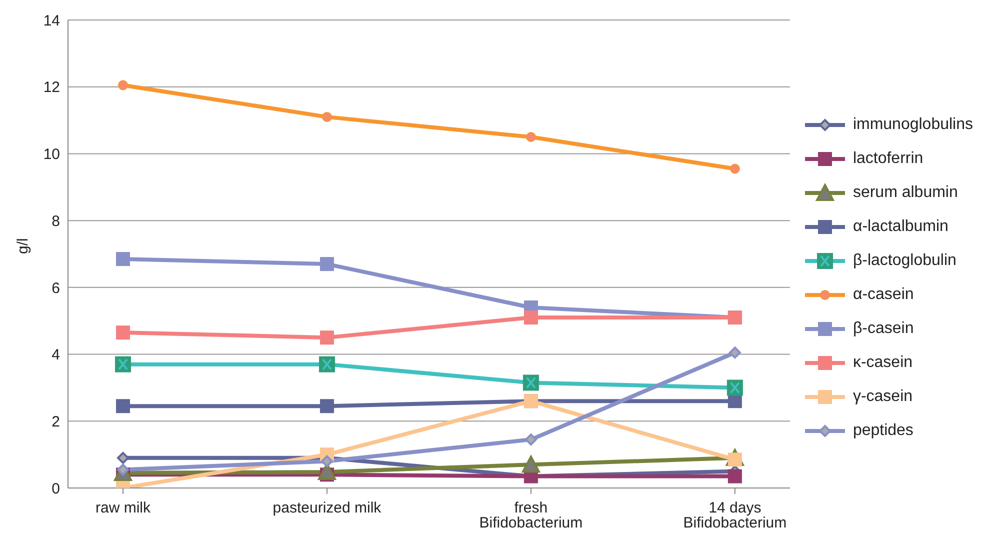  What do you see at coordinates (882, 363) in the screenshot?
I see `legend-label: κ-casein` at bounding box center [882, 363].